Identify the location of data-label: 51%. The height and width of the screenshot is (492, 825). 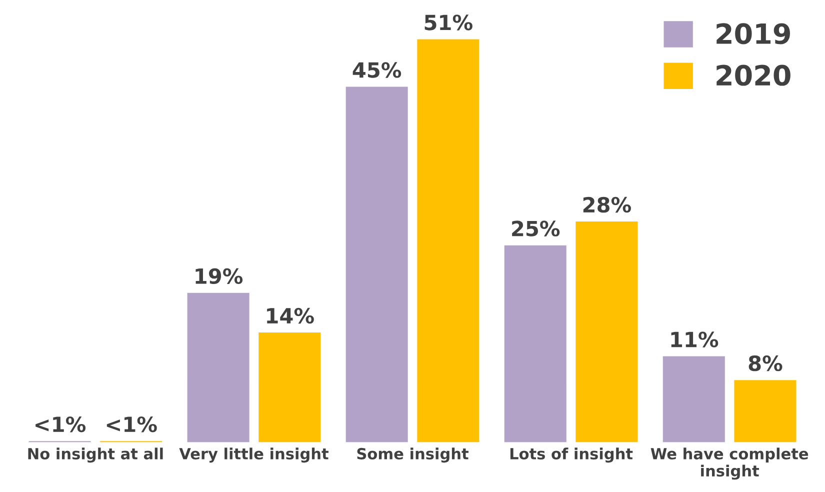
(448, 22).